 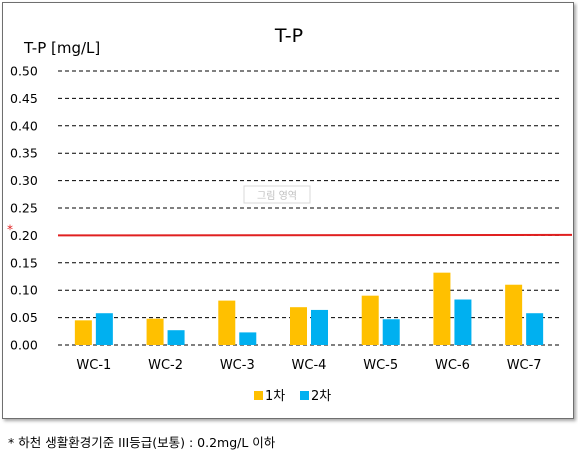 What do you see at coordinates (290, 229) in the screenshot?
I see `reference-line-group: *` at bounding box center [290, 229].